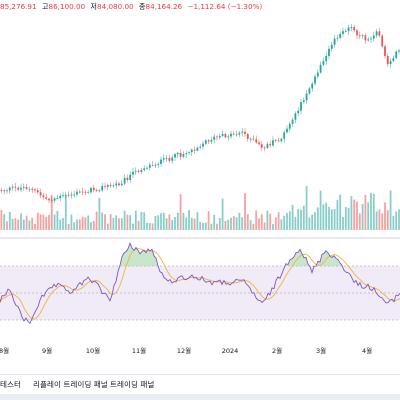 The width and height of the screenshot is (400, 400). Describe the element at coordinates (225, 6) in the screenshot. I see `change-value: −1,112.64 (−1.30%)` at that location.